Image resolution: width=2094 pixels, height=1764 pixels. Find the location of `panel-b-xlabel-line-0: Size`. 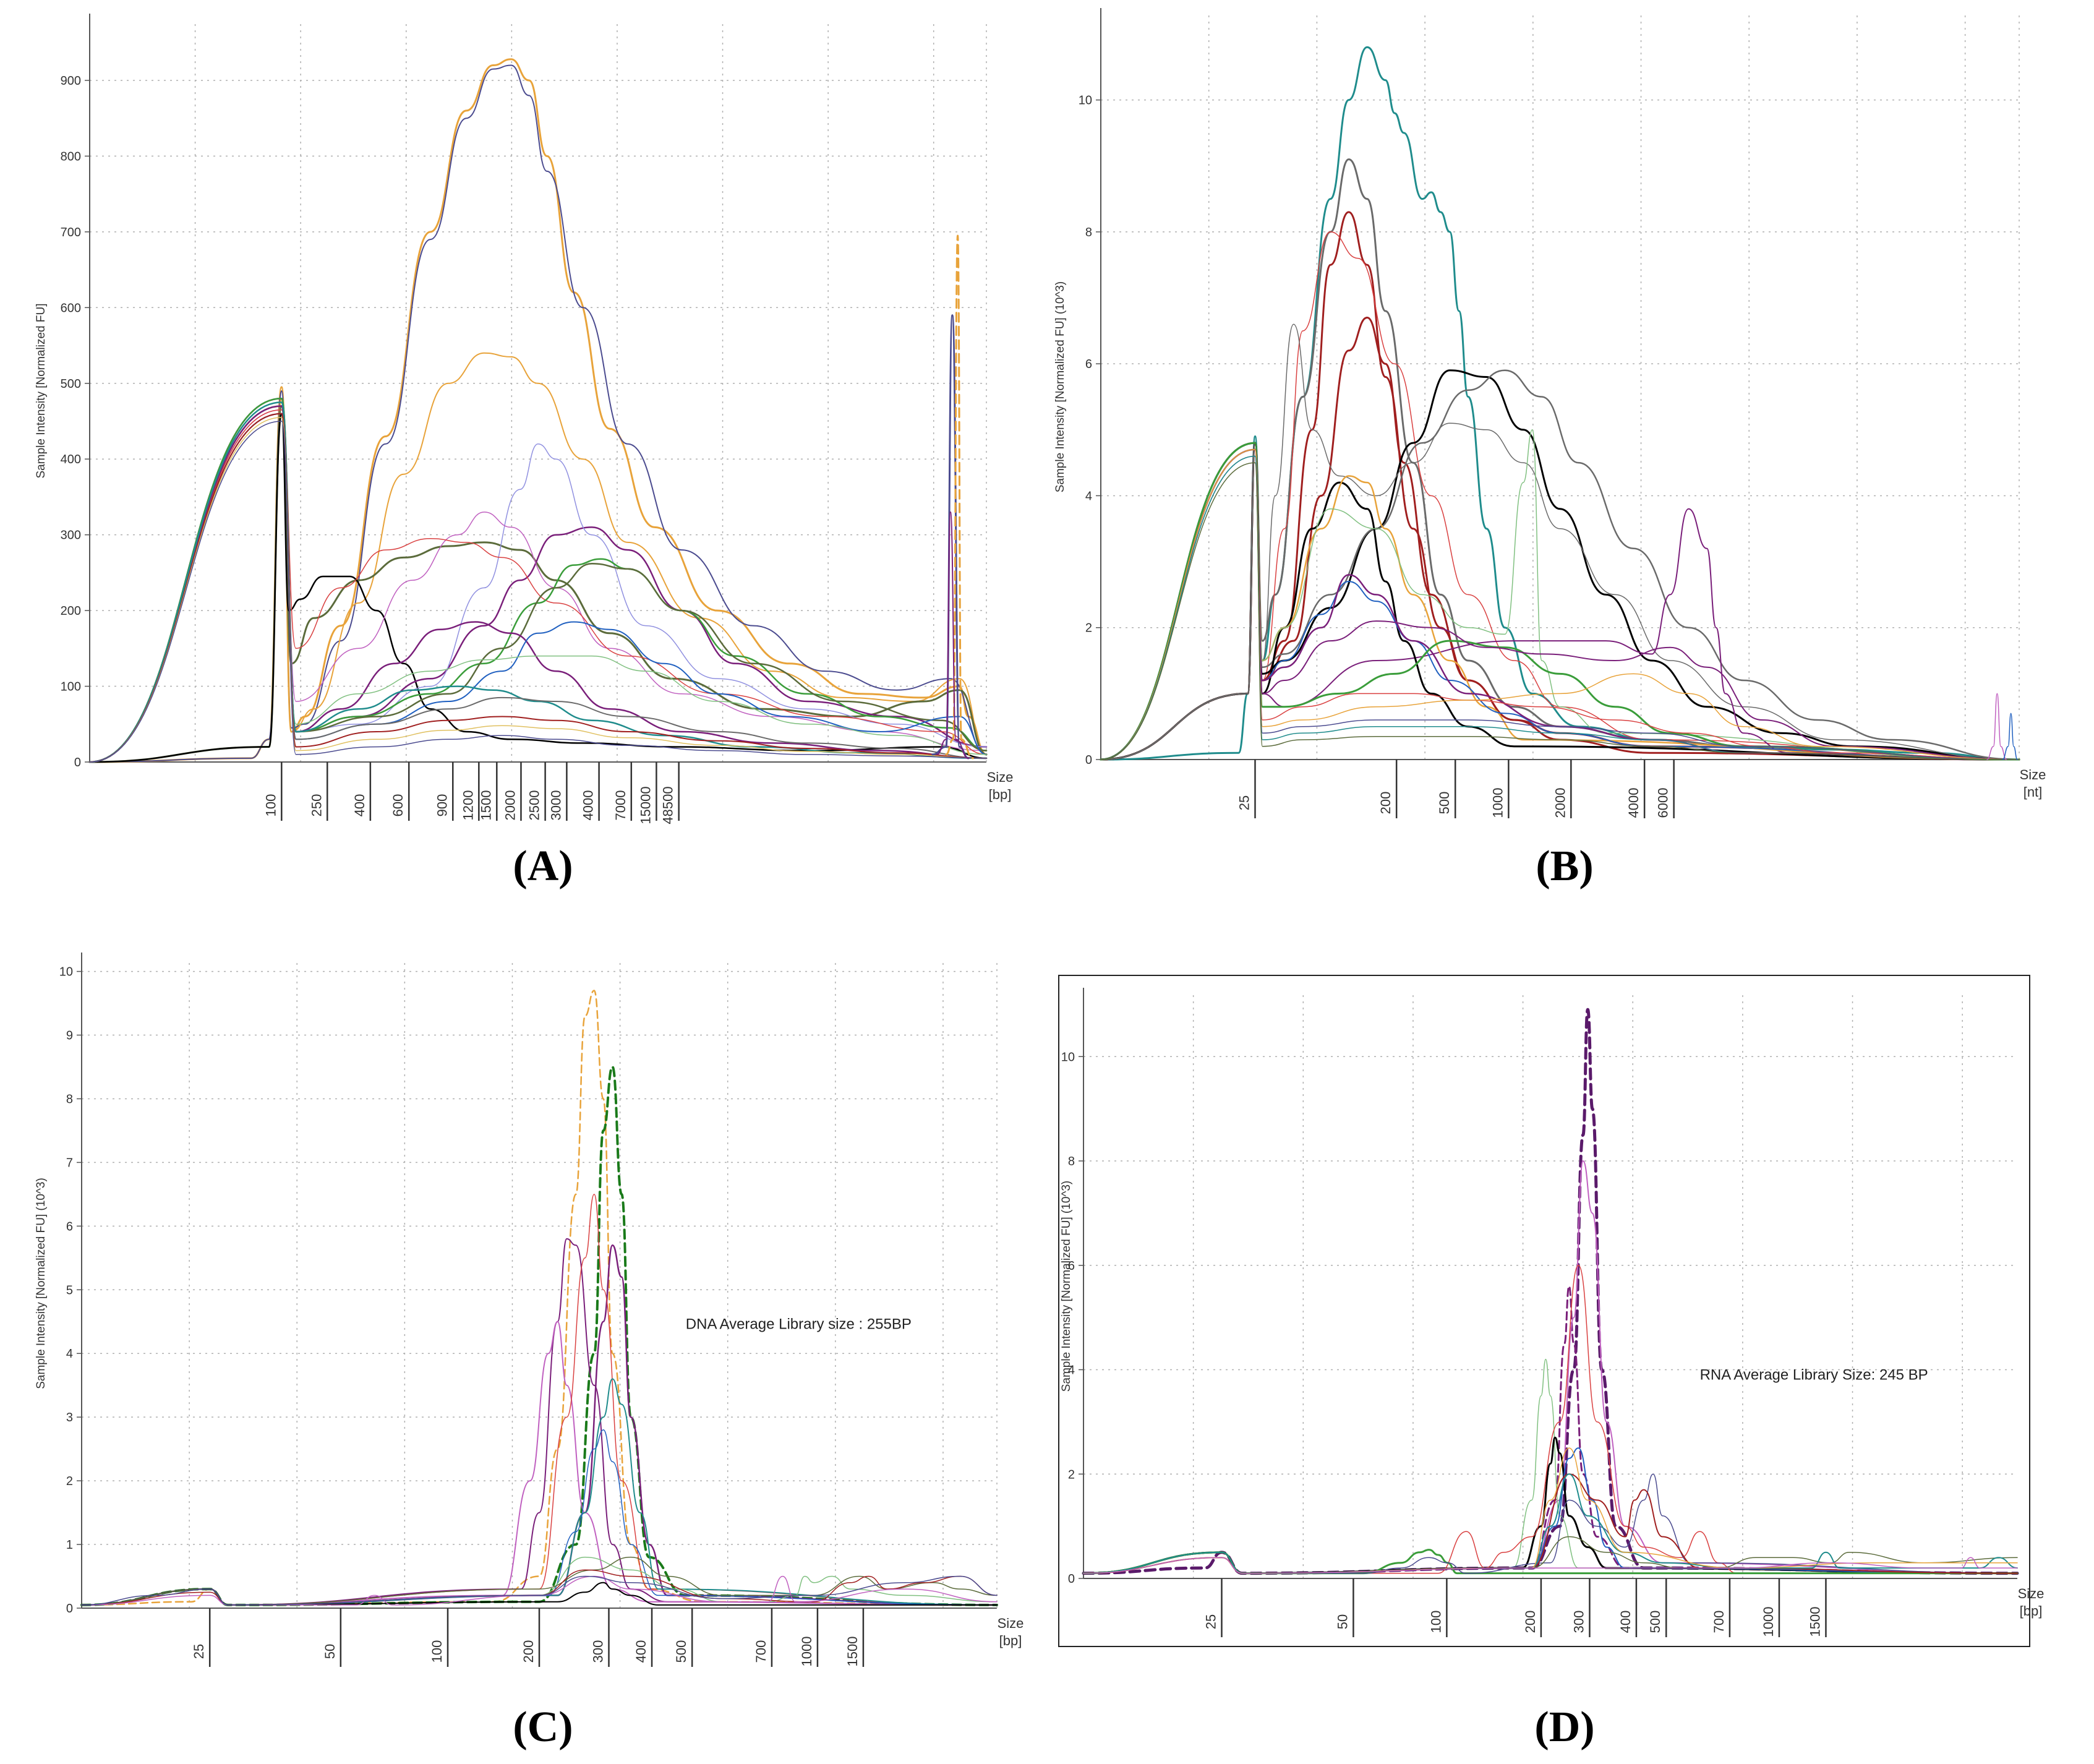

panel-b-xlabel-line-0: Size is located at coordinates (2033, 774).